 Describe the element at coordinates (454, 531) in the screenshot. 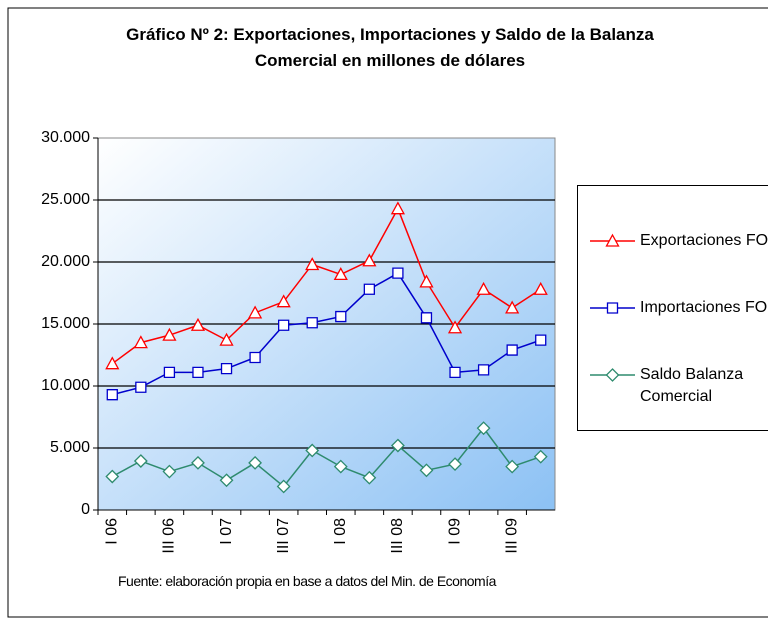

I see `x-tick-label: I 09` at that location.